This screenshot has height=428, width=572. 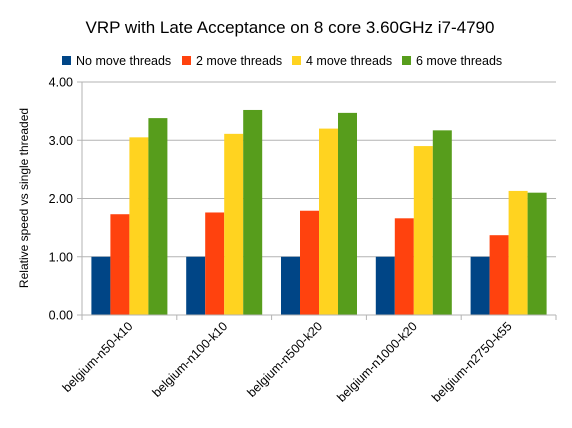 What do you see at coordinates (190, 359) in the screenshot?
I see `x-tick-label: belgium-n100-k10` at bounding box center [190, 359].